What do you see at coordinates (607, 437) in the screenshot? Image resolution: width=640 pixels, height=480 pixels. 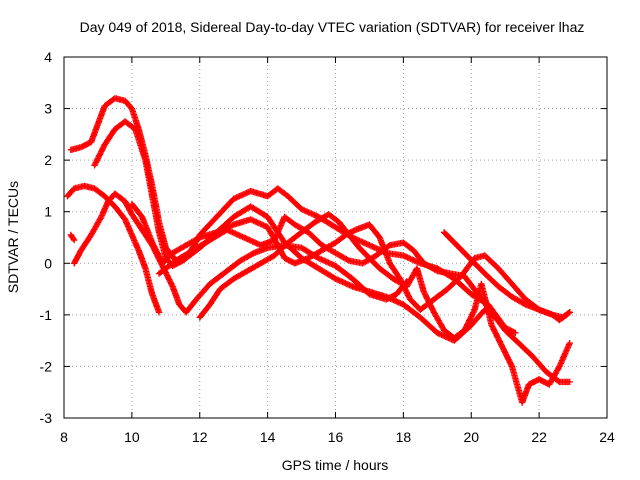 I see `x-tick-label: 24` at bounding box center [607, 437].